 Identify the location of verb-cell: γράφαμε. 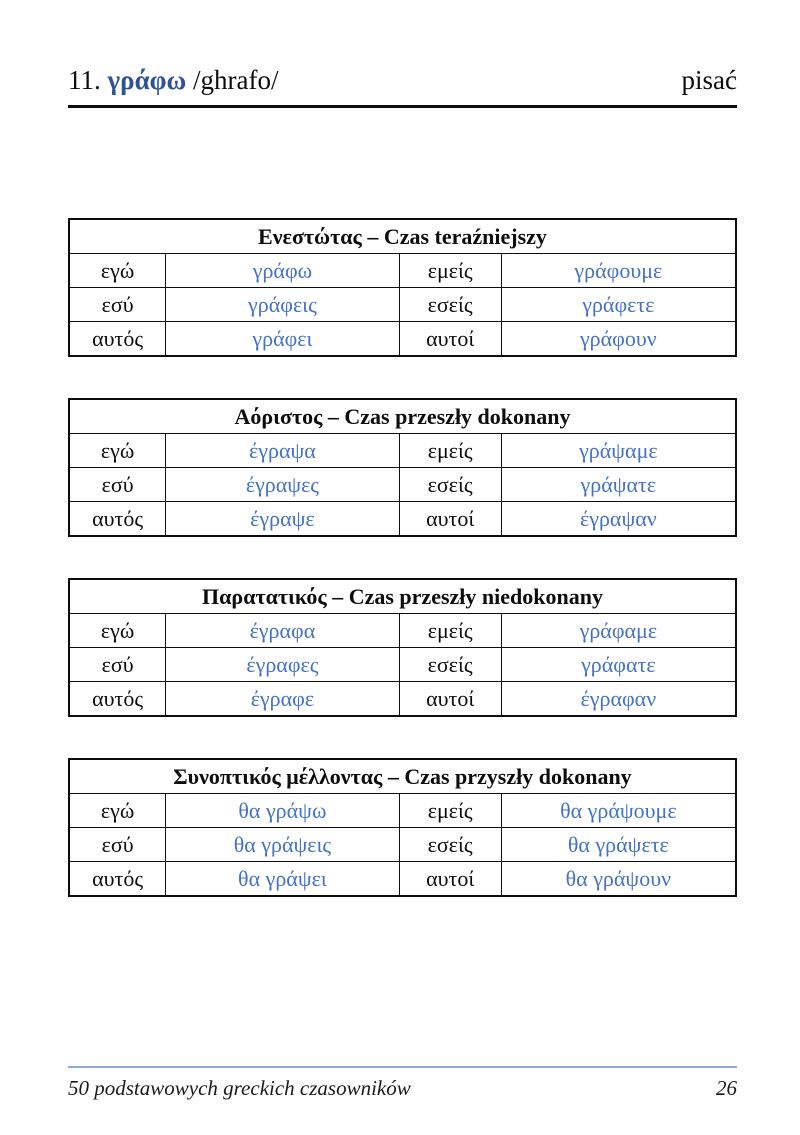
(618, 631).